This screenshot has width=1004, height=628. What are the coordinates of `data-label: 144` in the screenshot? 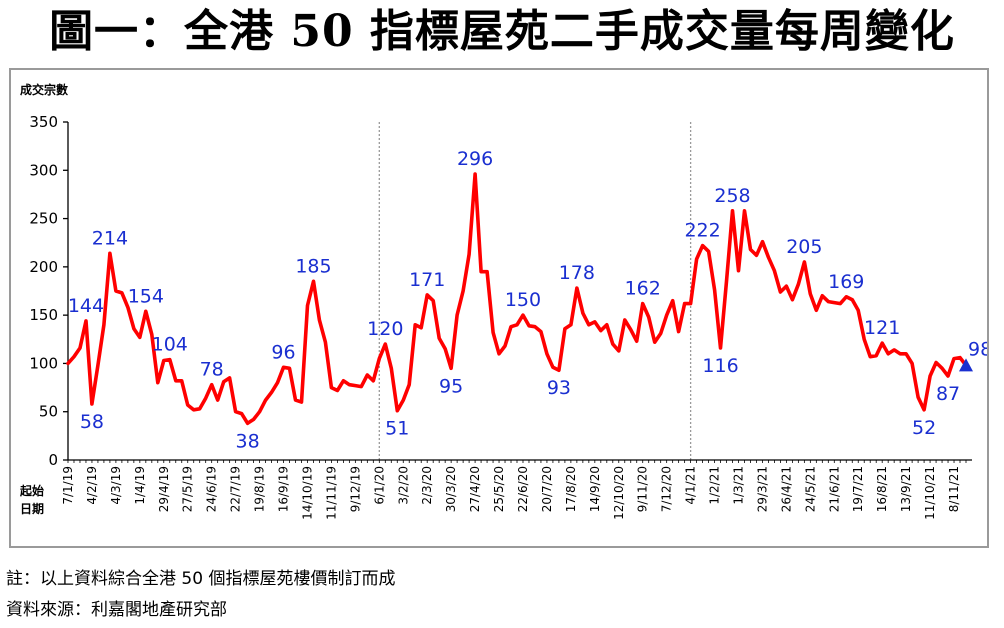 It's located at (86, 306).